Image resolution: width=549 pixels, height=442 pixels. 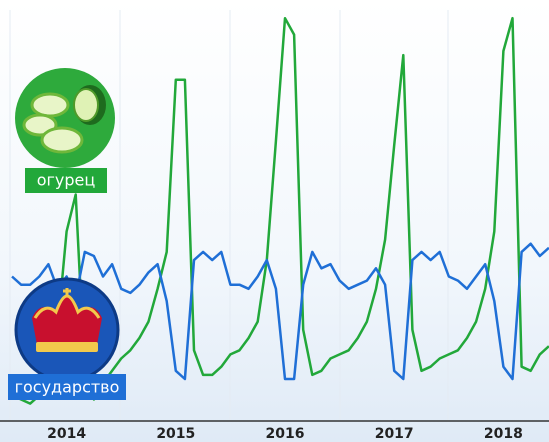 What do you see at coordinates (66, 434) in the screenshot?
I see `x-tick-label: 2014` at bounding box center [66, 434].